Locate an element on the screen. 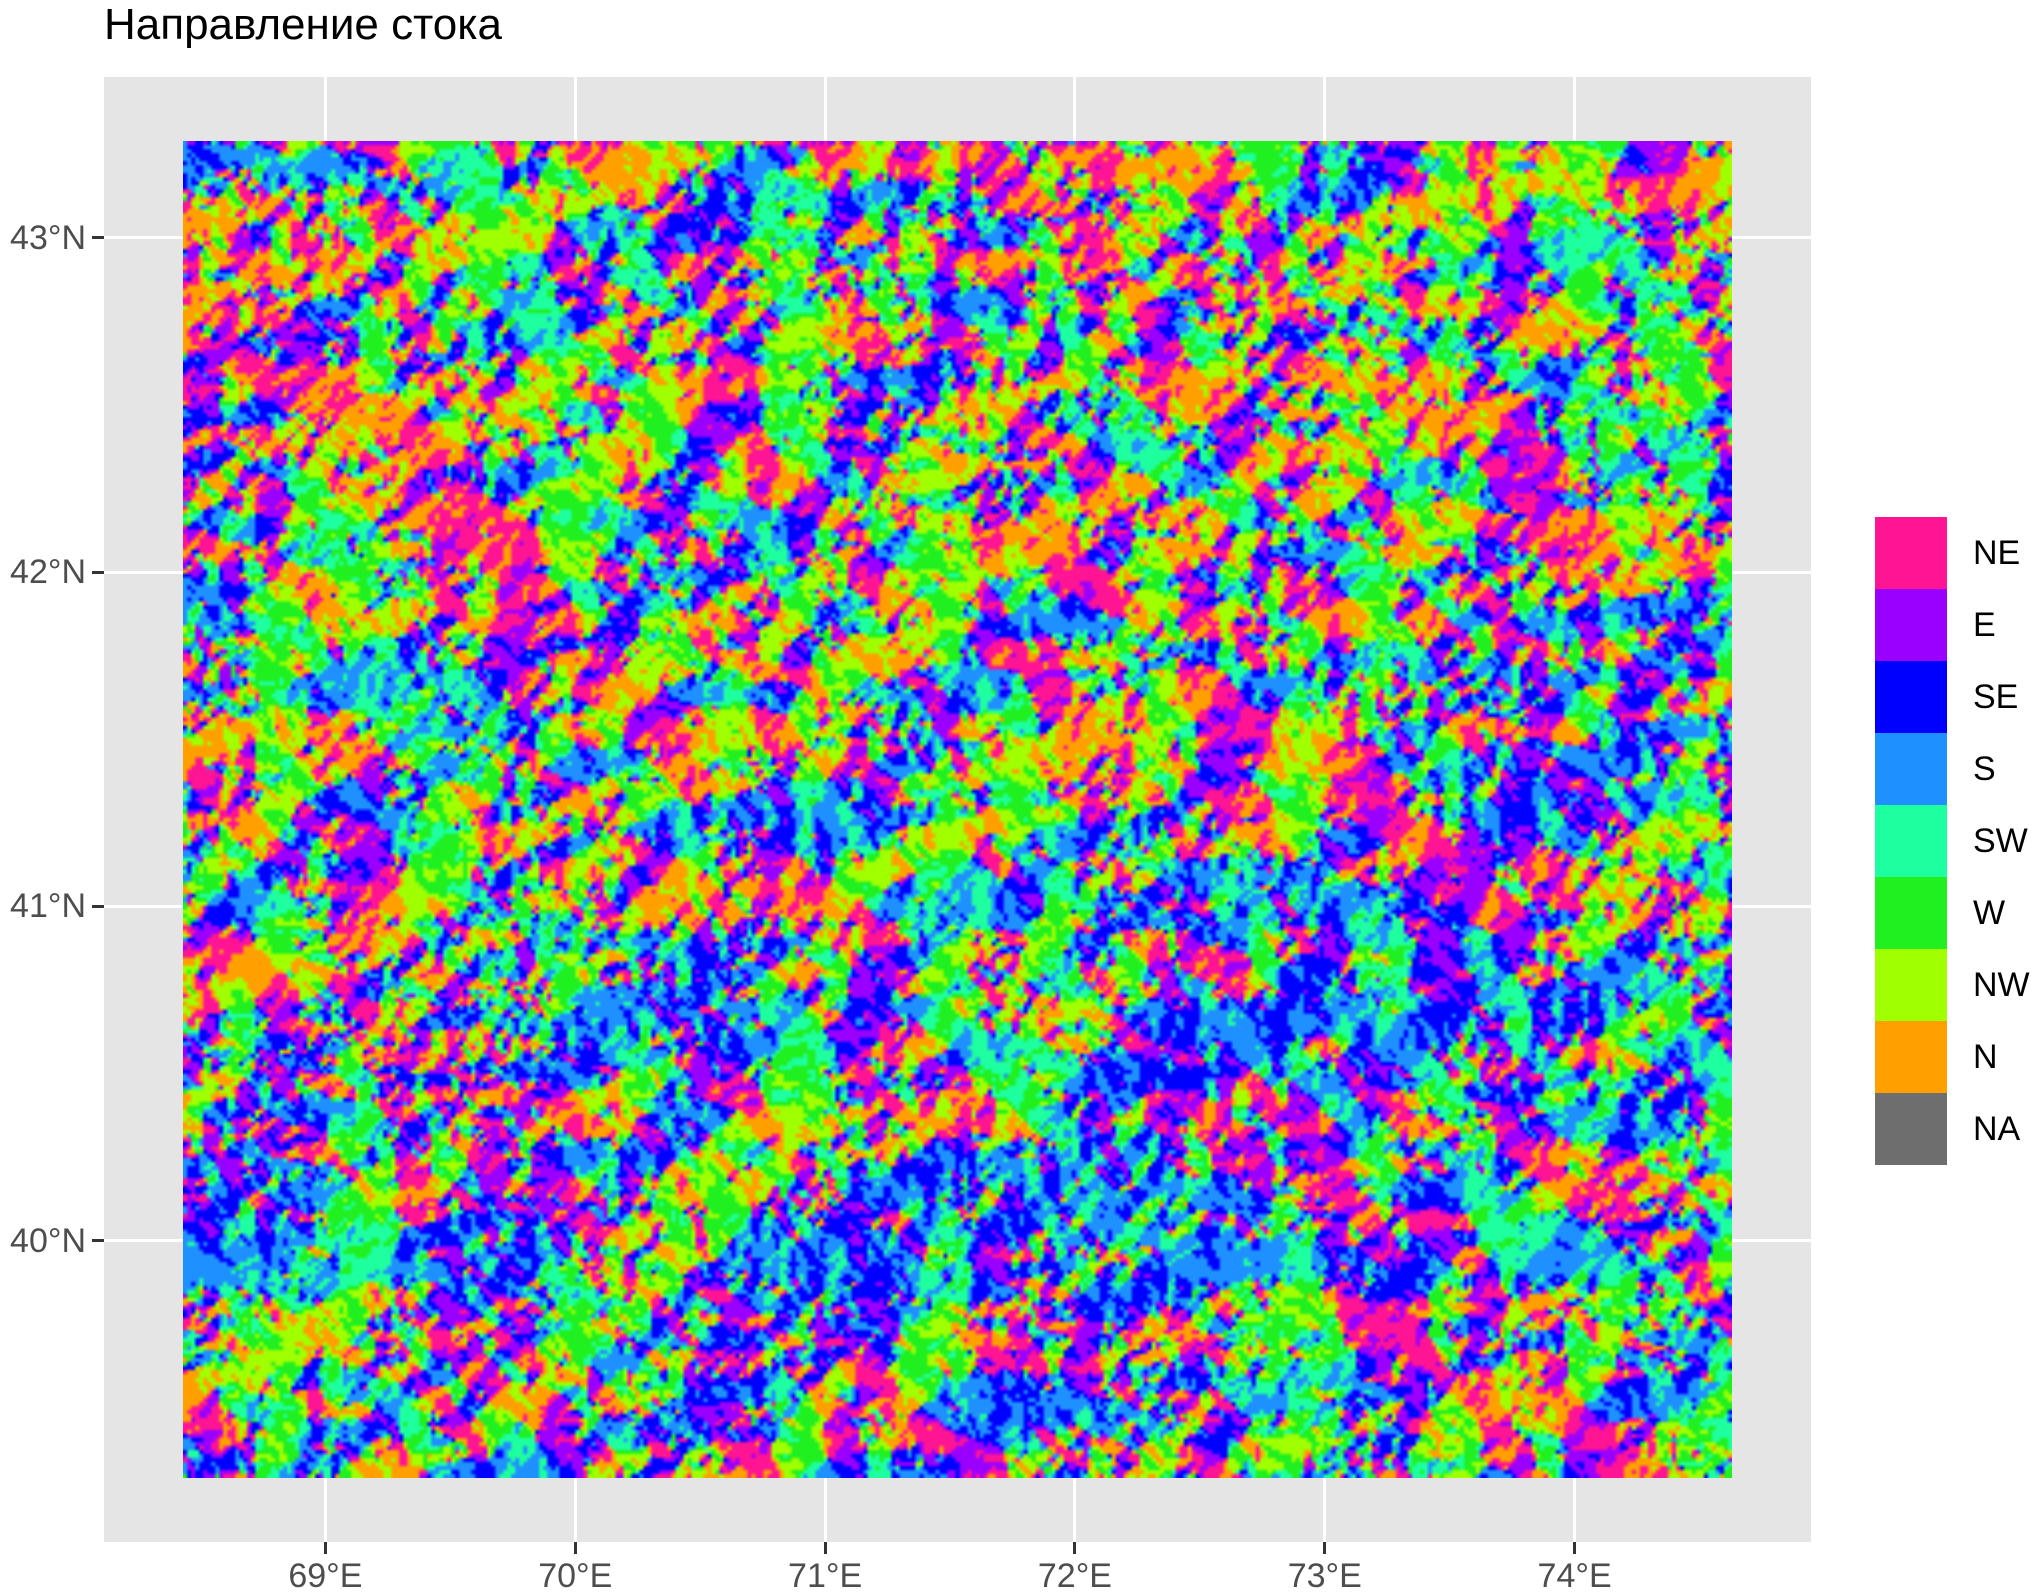  y-tick-label: 42°N is located at coordinates (48, 572).